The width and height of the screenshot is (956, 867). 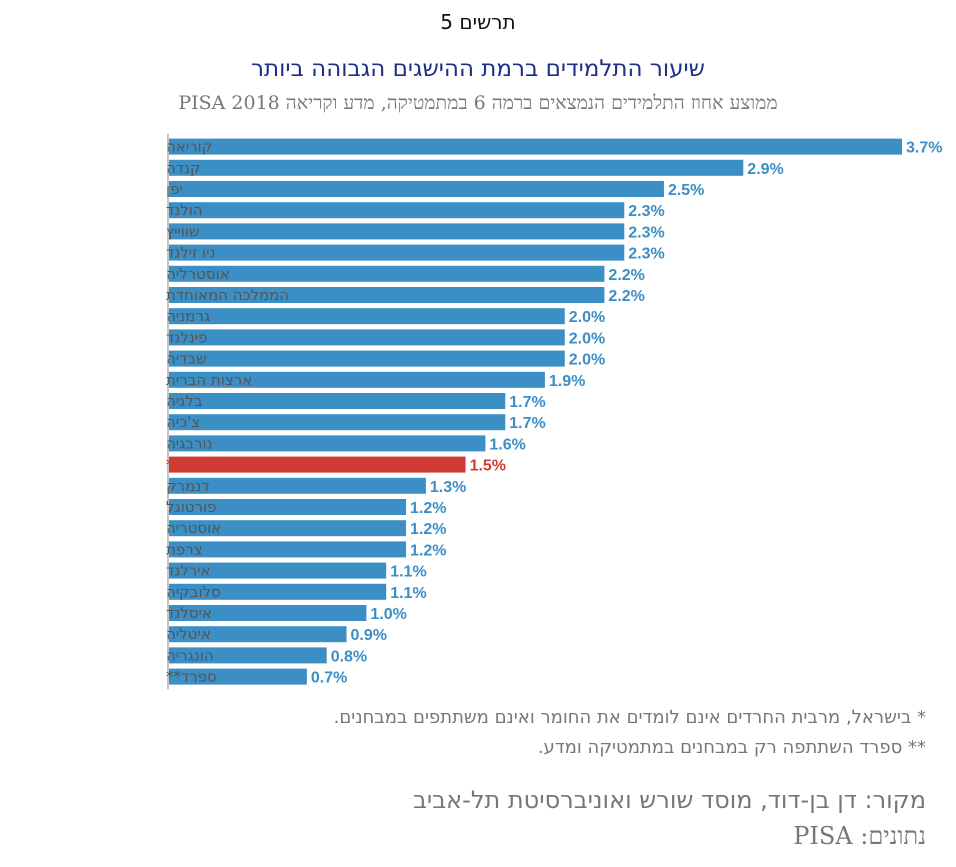 I want to click on category-label-13: צ'כיה, so click(x=183, y=422).